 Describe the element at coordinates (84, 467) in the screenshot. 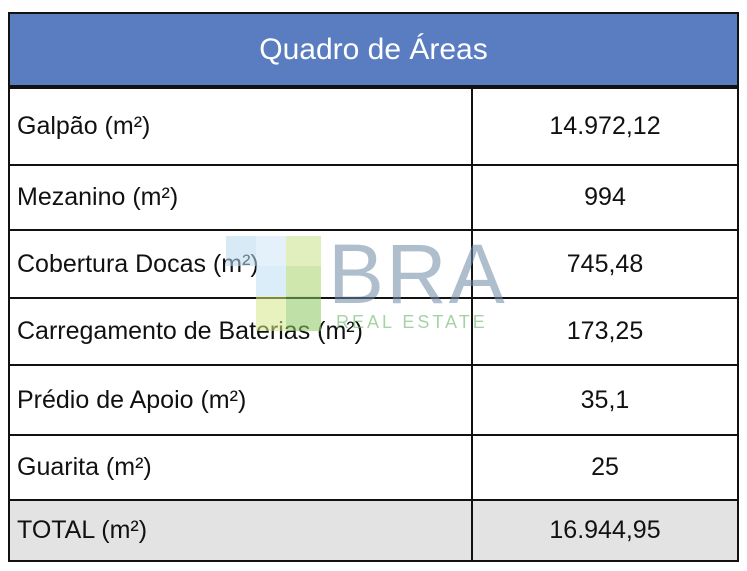

I see `row-label: Guarita (m²)` at that location.